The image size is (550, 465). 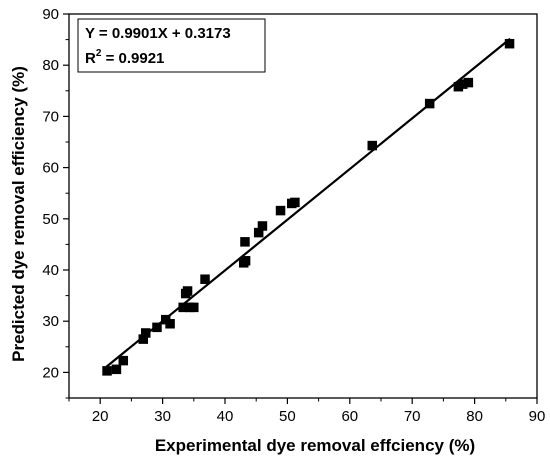 I want to click on y-tick-label: 20, so click(x=50, y=372).